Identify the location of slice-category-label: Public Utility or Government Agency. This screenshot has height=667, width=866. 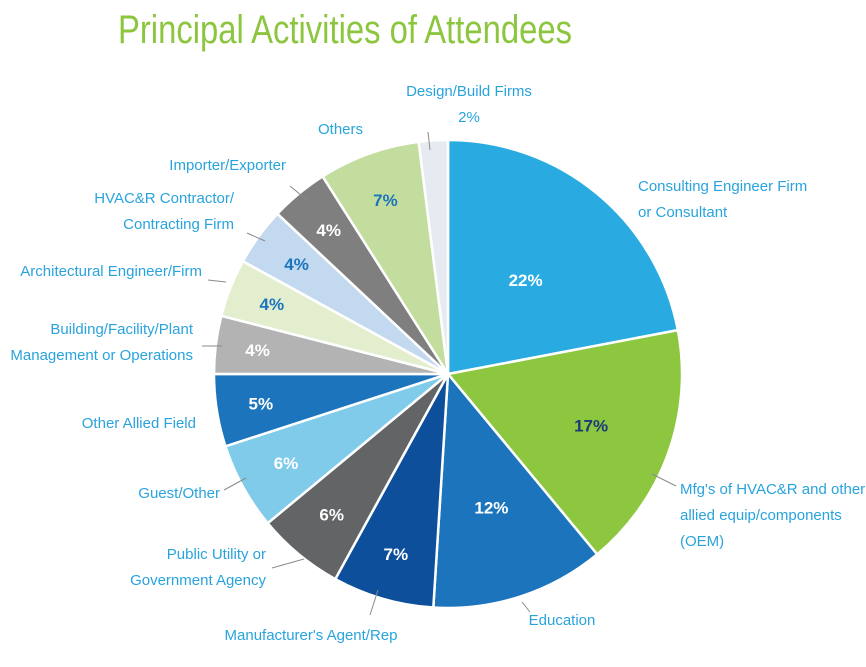
(198, 567).